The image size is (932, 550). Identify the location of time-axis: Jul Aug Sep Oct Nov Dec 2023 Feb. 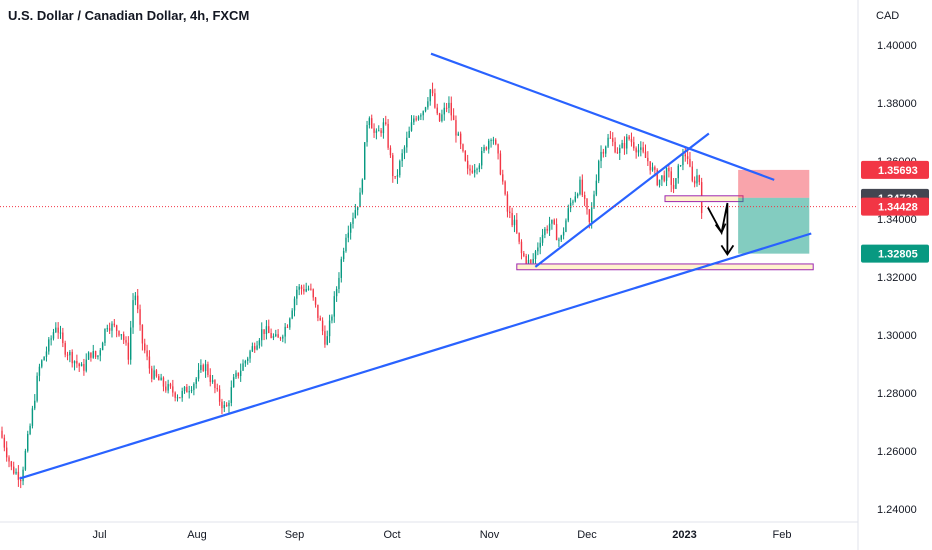
(429, 531).